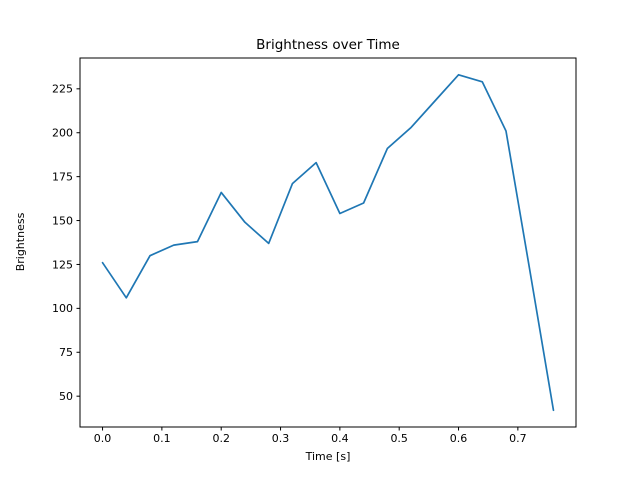 The width and height of the screenshot is (640, 480). I want to click on y-tick-label: 225, so click(62, 89).